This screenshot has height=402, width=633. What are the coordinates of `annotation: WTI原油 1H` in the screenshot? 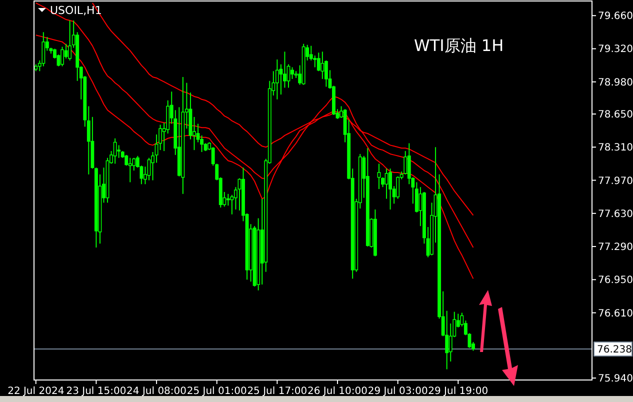 It's located at (459, 45).